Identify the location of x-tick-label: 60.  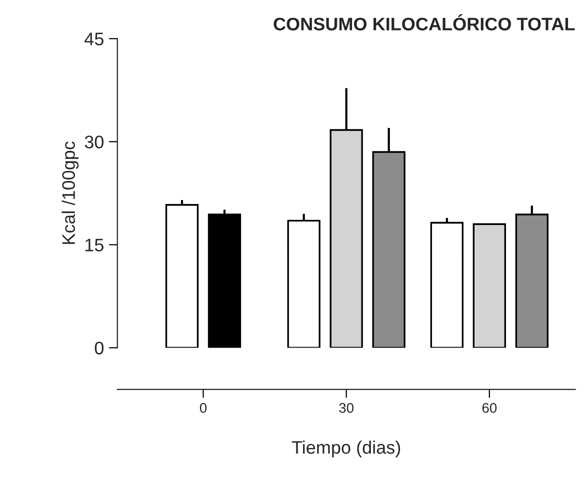
(489, 407).